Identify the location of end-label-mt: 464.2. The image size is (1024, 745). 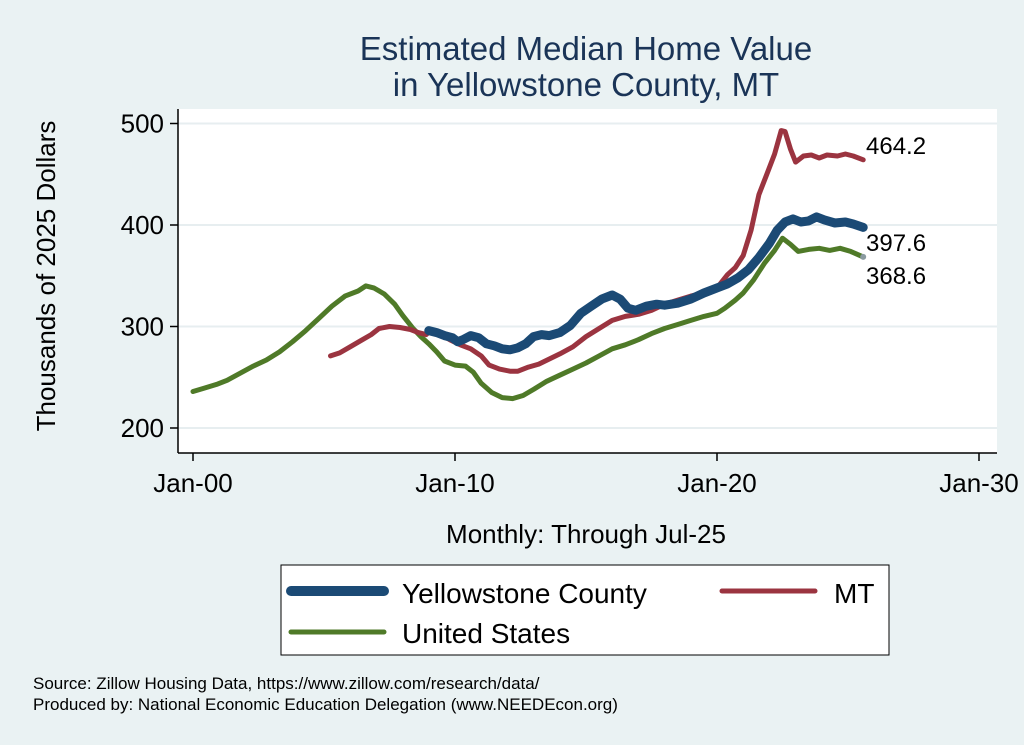
(896, 146).